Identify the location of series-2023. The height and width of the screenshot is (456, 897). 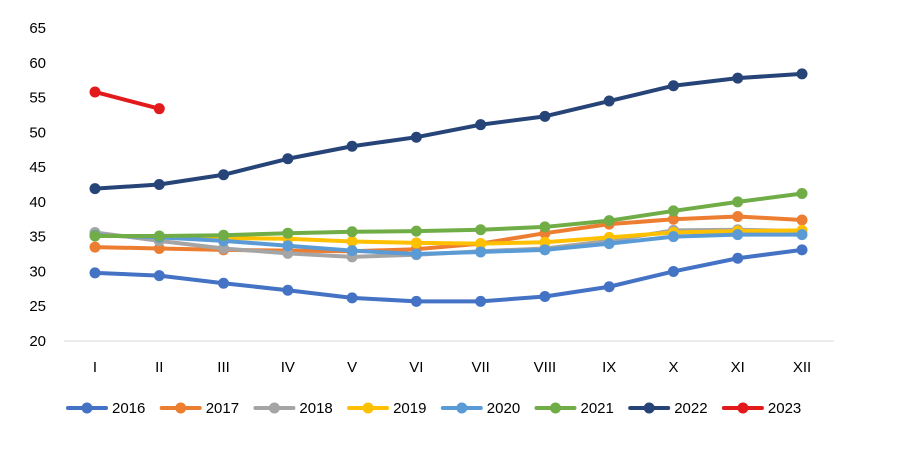
(127, 100).